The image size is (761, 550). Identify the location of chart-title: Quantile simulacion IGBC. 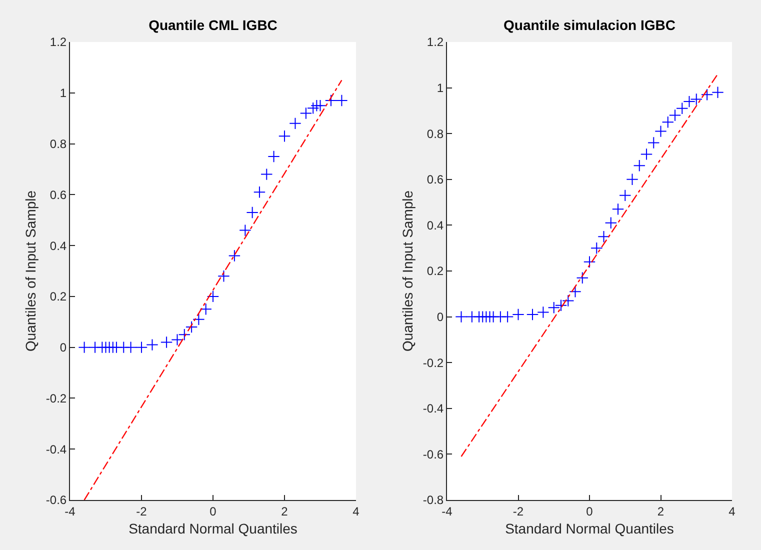
(590, 25).